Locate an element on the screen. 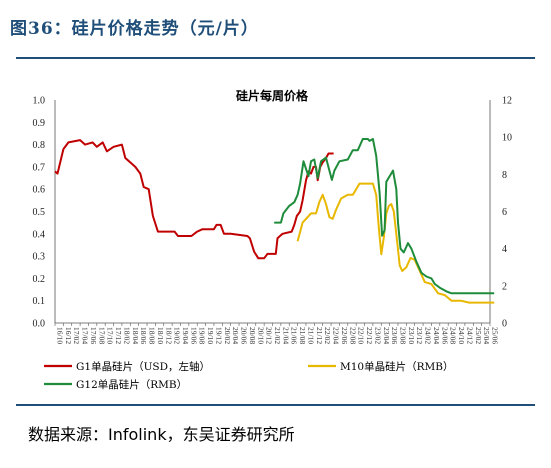 Image resolution: width=551 pixels, height=468 pixels. x-tick-label: 25/02 is located at coordinates (478, 335).